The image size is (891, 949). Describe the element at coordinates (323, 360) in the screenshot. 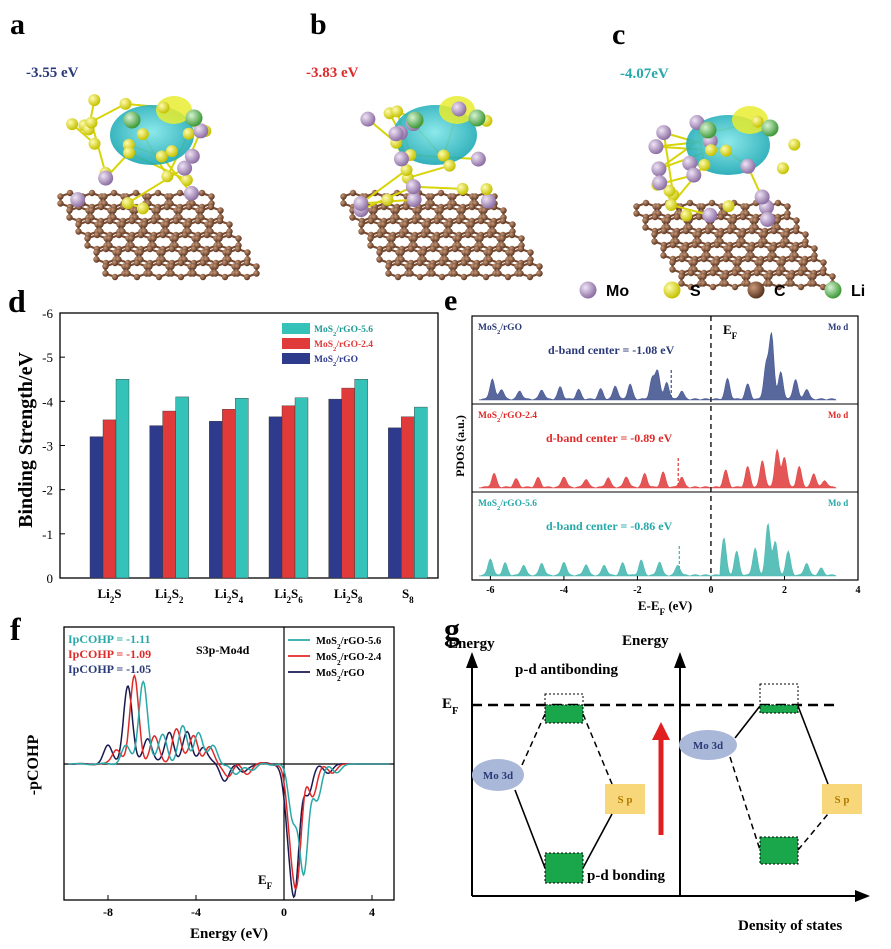

I see `legend-label-d-part: MoS` at that location.